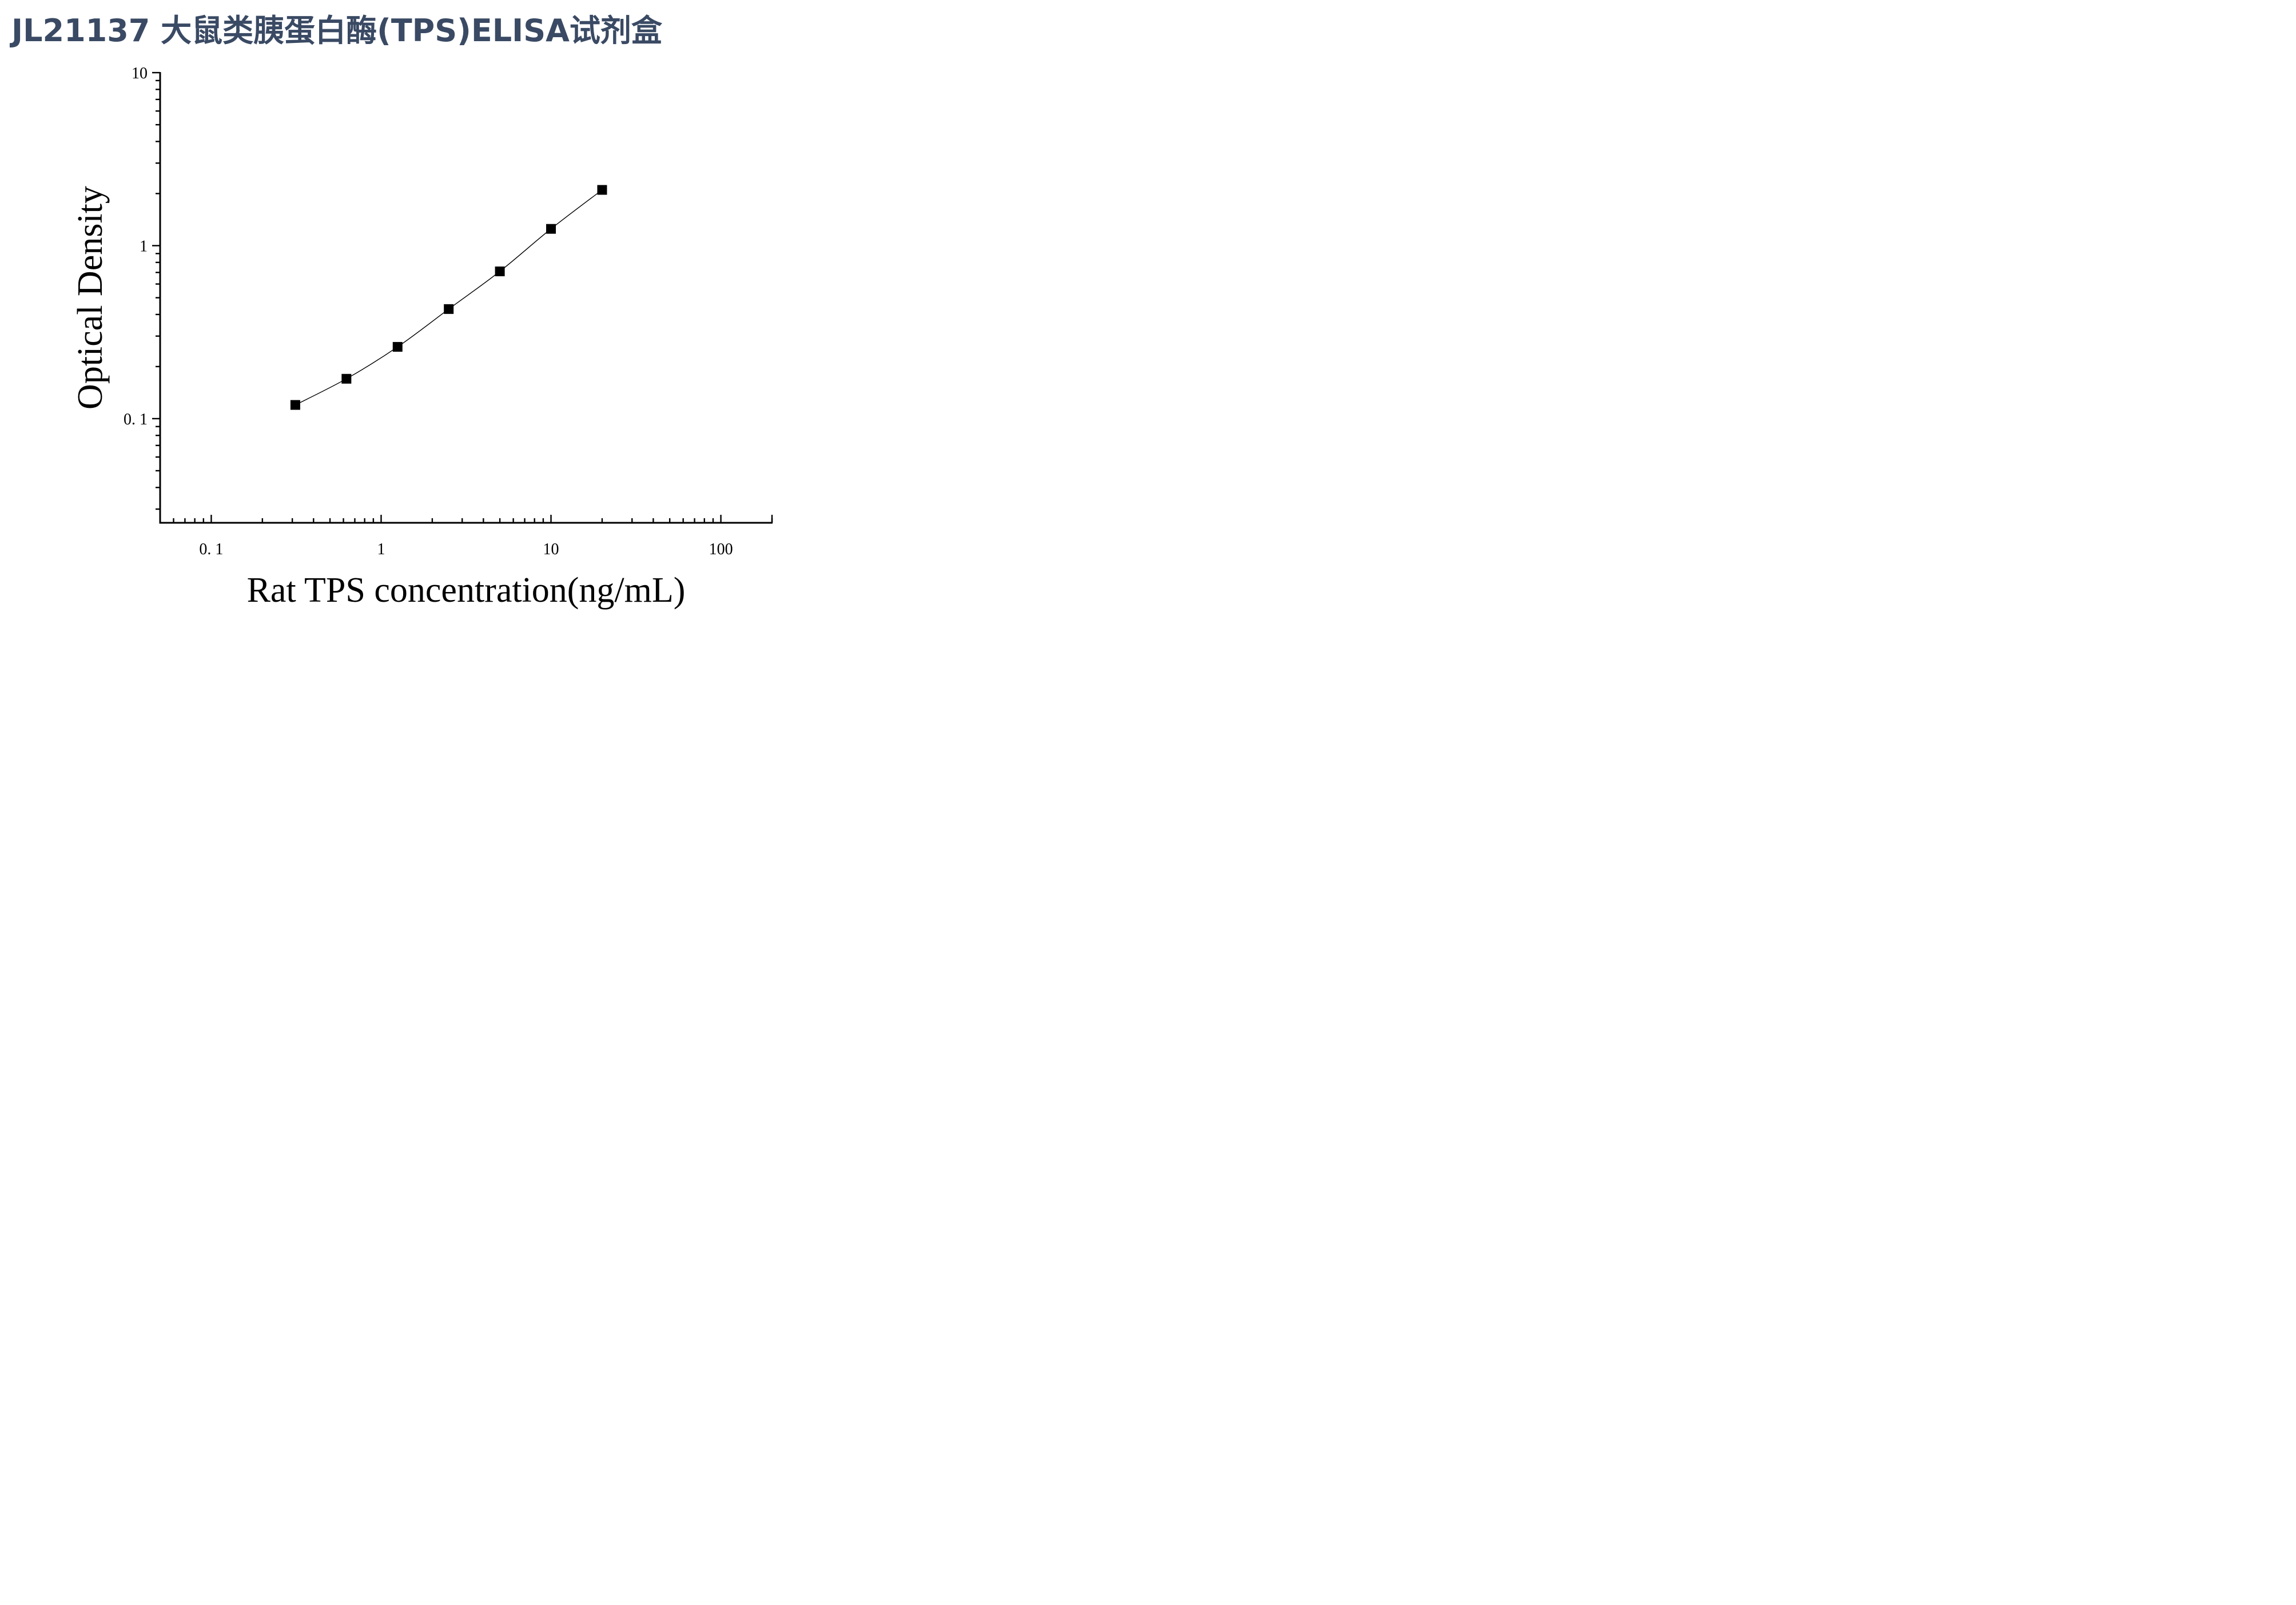 This screenshot has width=2296, height=1605. What do you see at coordinates (136, 419) in the screenshot?
I see `y-tick-label: 0. 1` at bounding box center [136, 419].